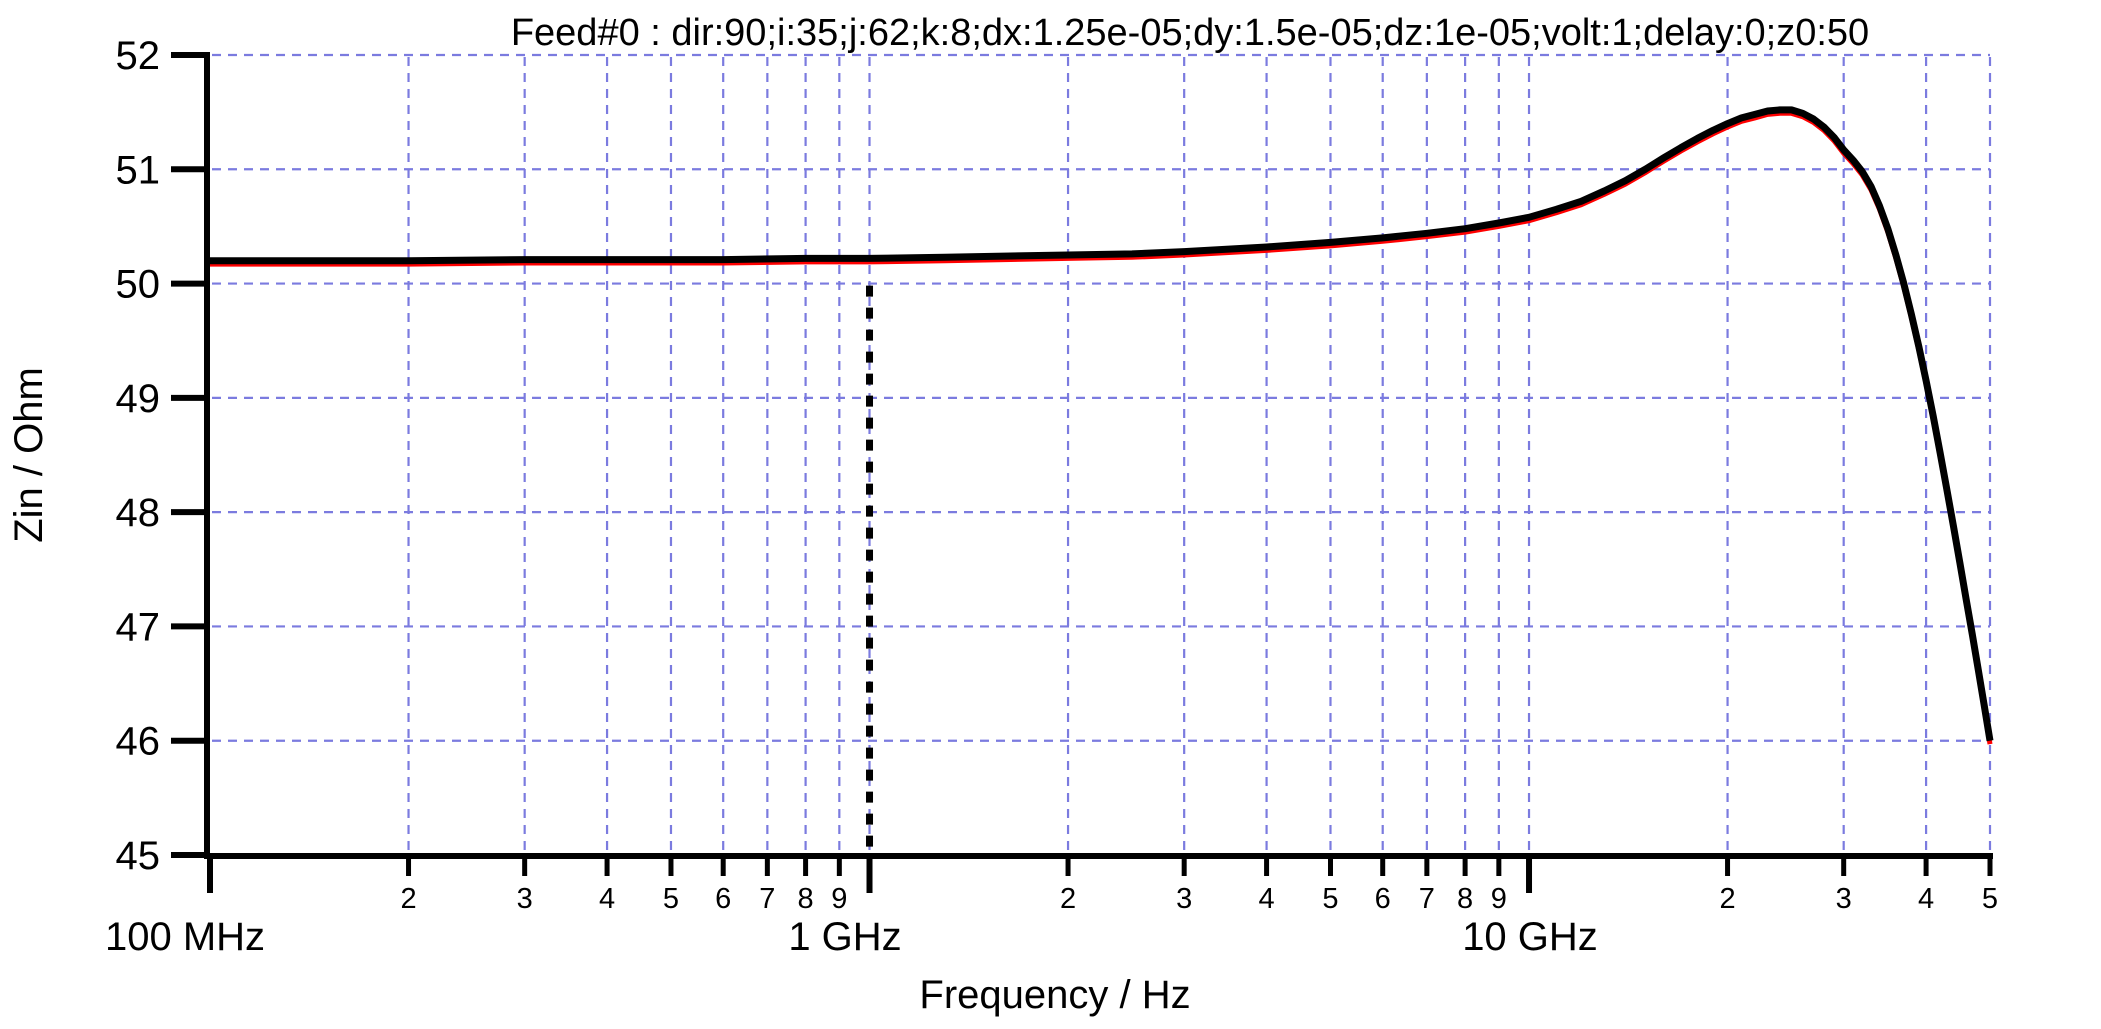 Image resolution: width=2101 pixels, height=1029 pixels. What do you see at coordinates (138, 399) in the screenshot?
I see `y-tick-label: 49` at bounding box center [138, 399].